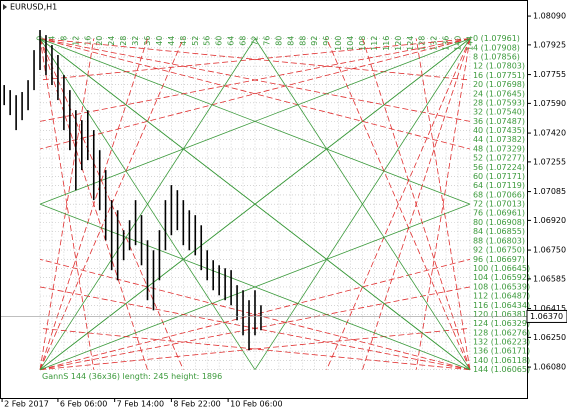 This screenshot has height=410, width=567. What do you see at coordinates (499, 75) in the screenshot?
I see `level-label: 16 (1.07751)` at bounding box center [499, 75].